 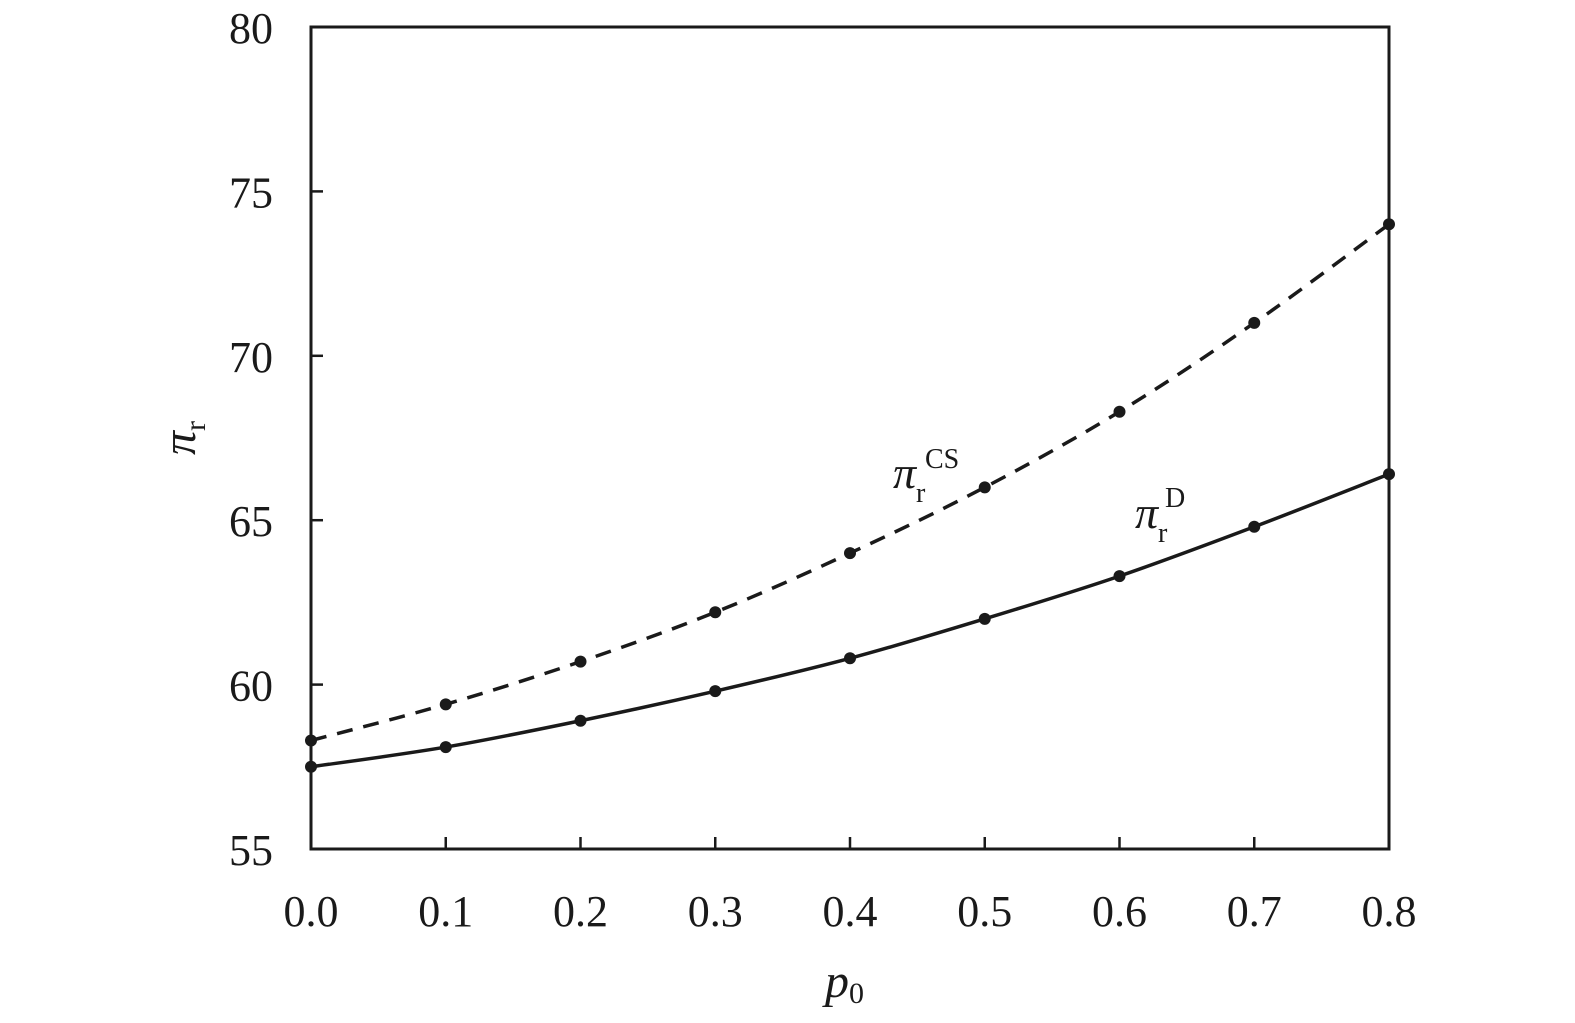 I want to click on y-tick-label: 65, so click(x=251, y=521).